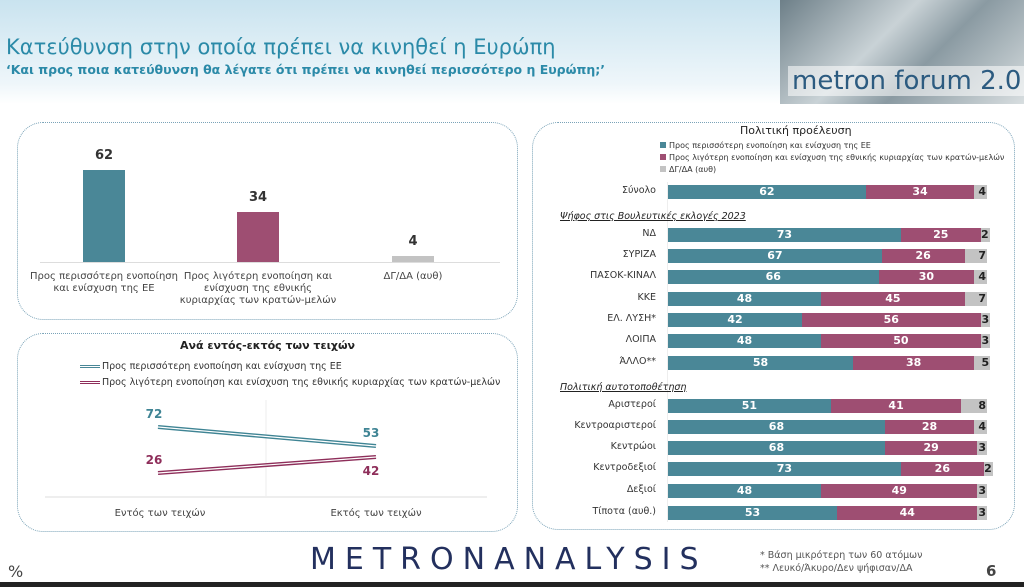  Describe the element at coordinates (637, 361) in the screenshot. I see `row-label: ΆΛΛΟ**` at that location.